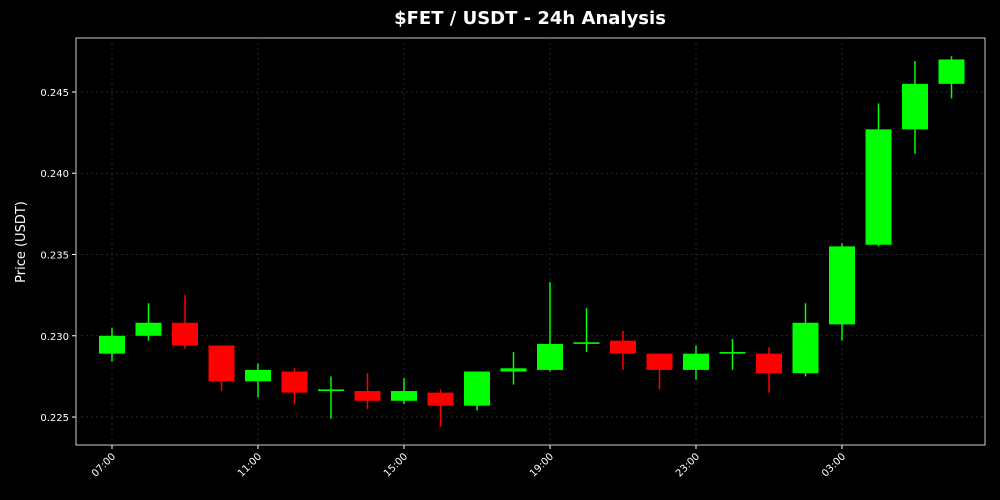  Describe the element at coordinates (834, 465) in the screenshot. I see `x-tick-label: 03:00` at that location.